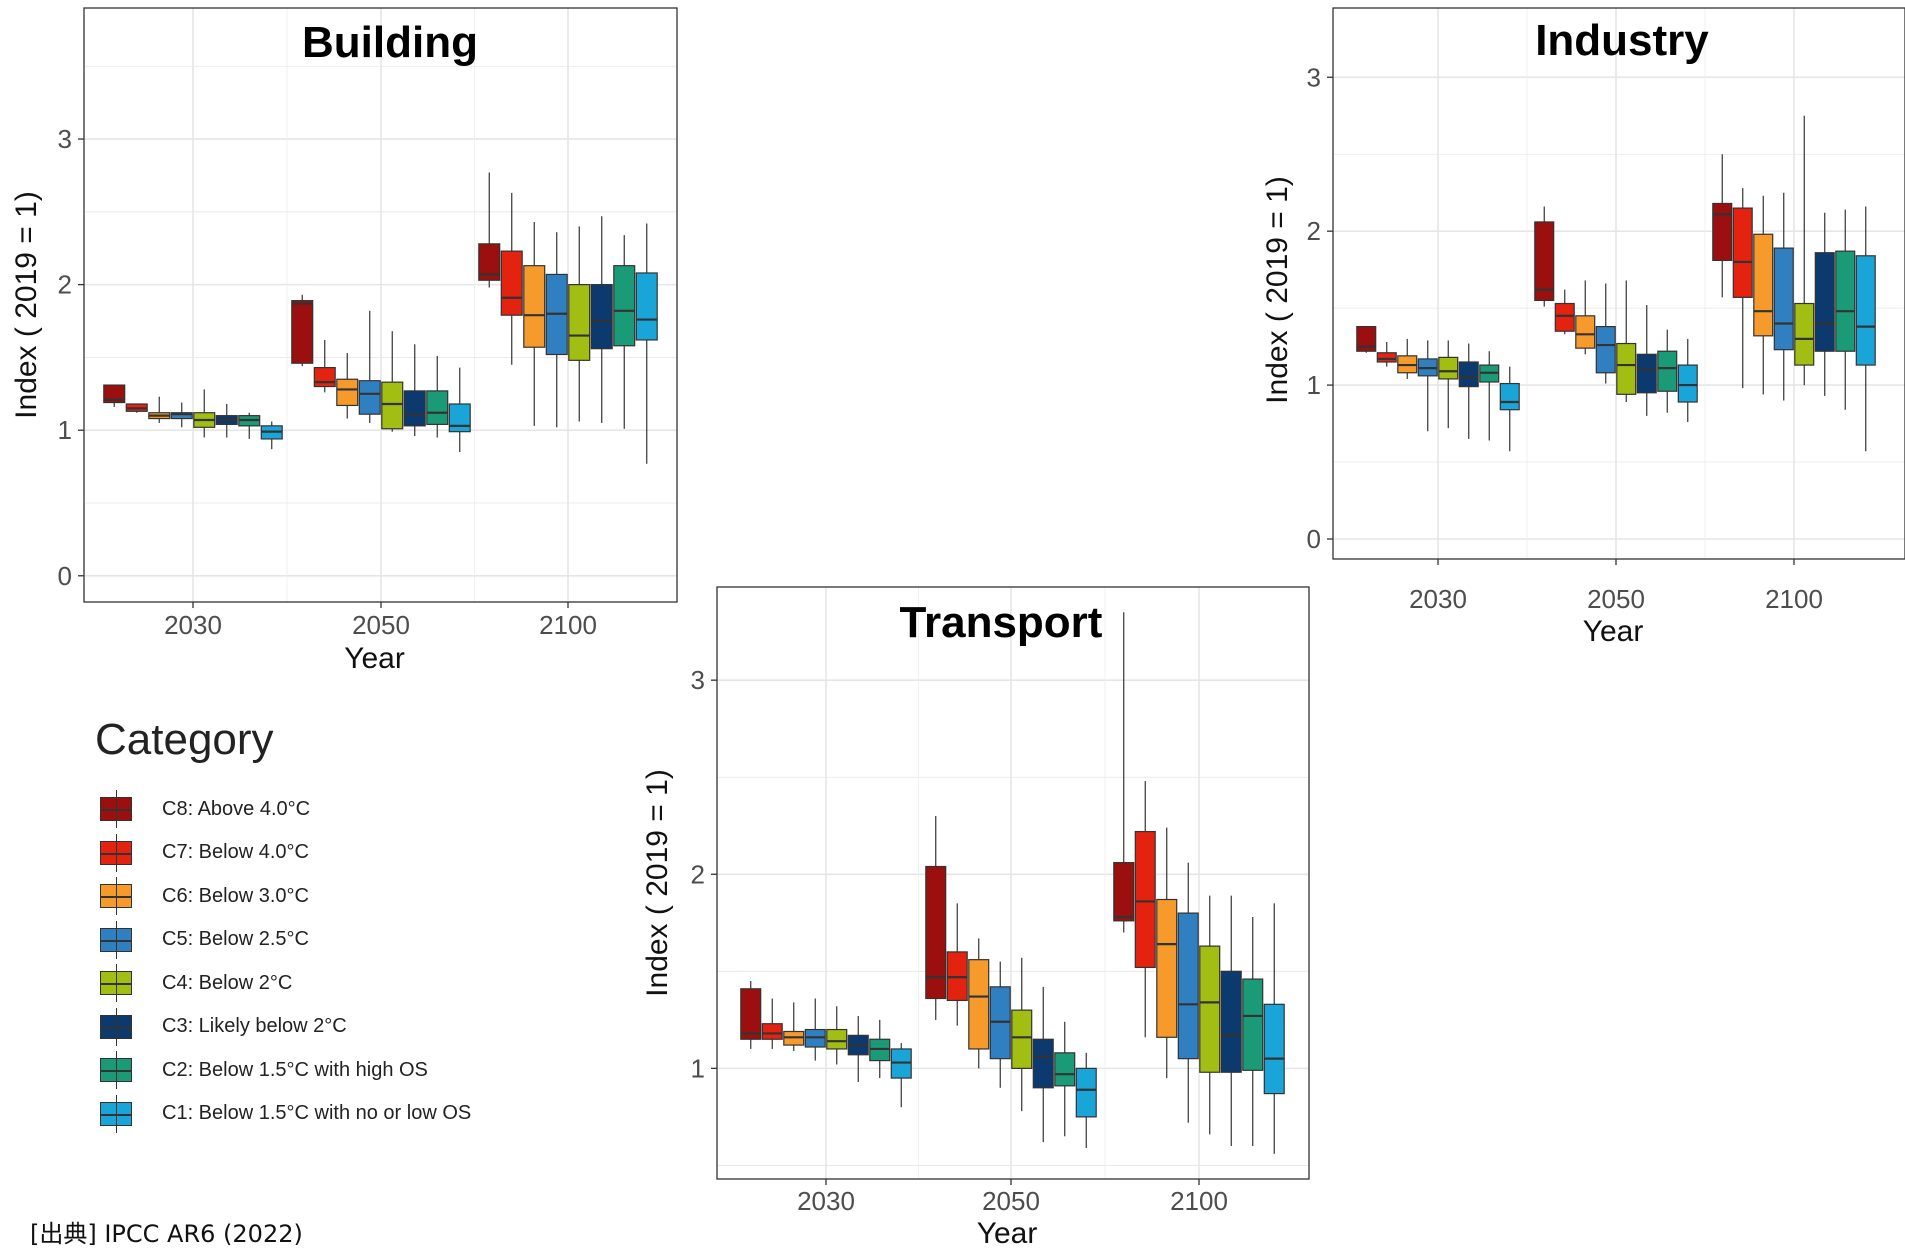 The image size is (1905, 1249). What do you see at coordinates (698, 874) in the screenshot?
I see `y-tick-label: 2` at bounding box center [698, 874].